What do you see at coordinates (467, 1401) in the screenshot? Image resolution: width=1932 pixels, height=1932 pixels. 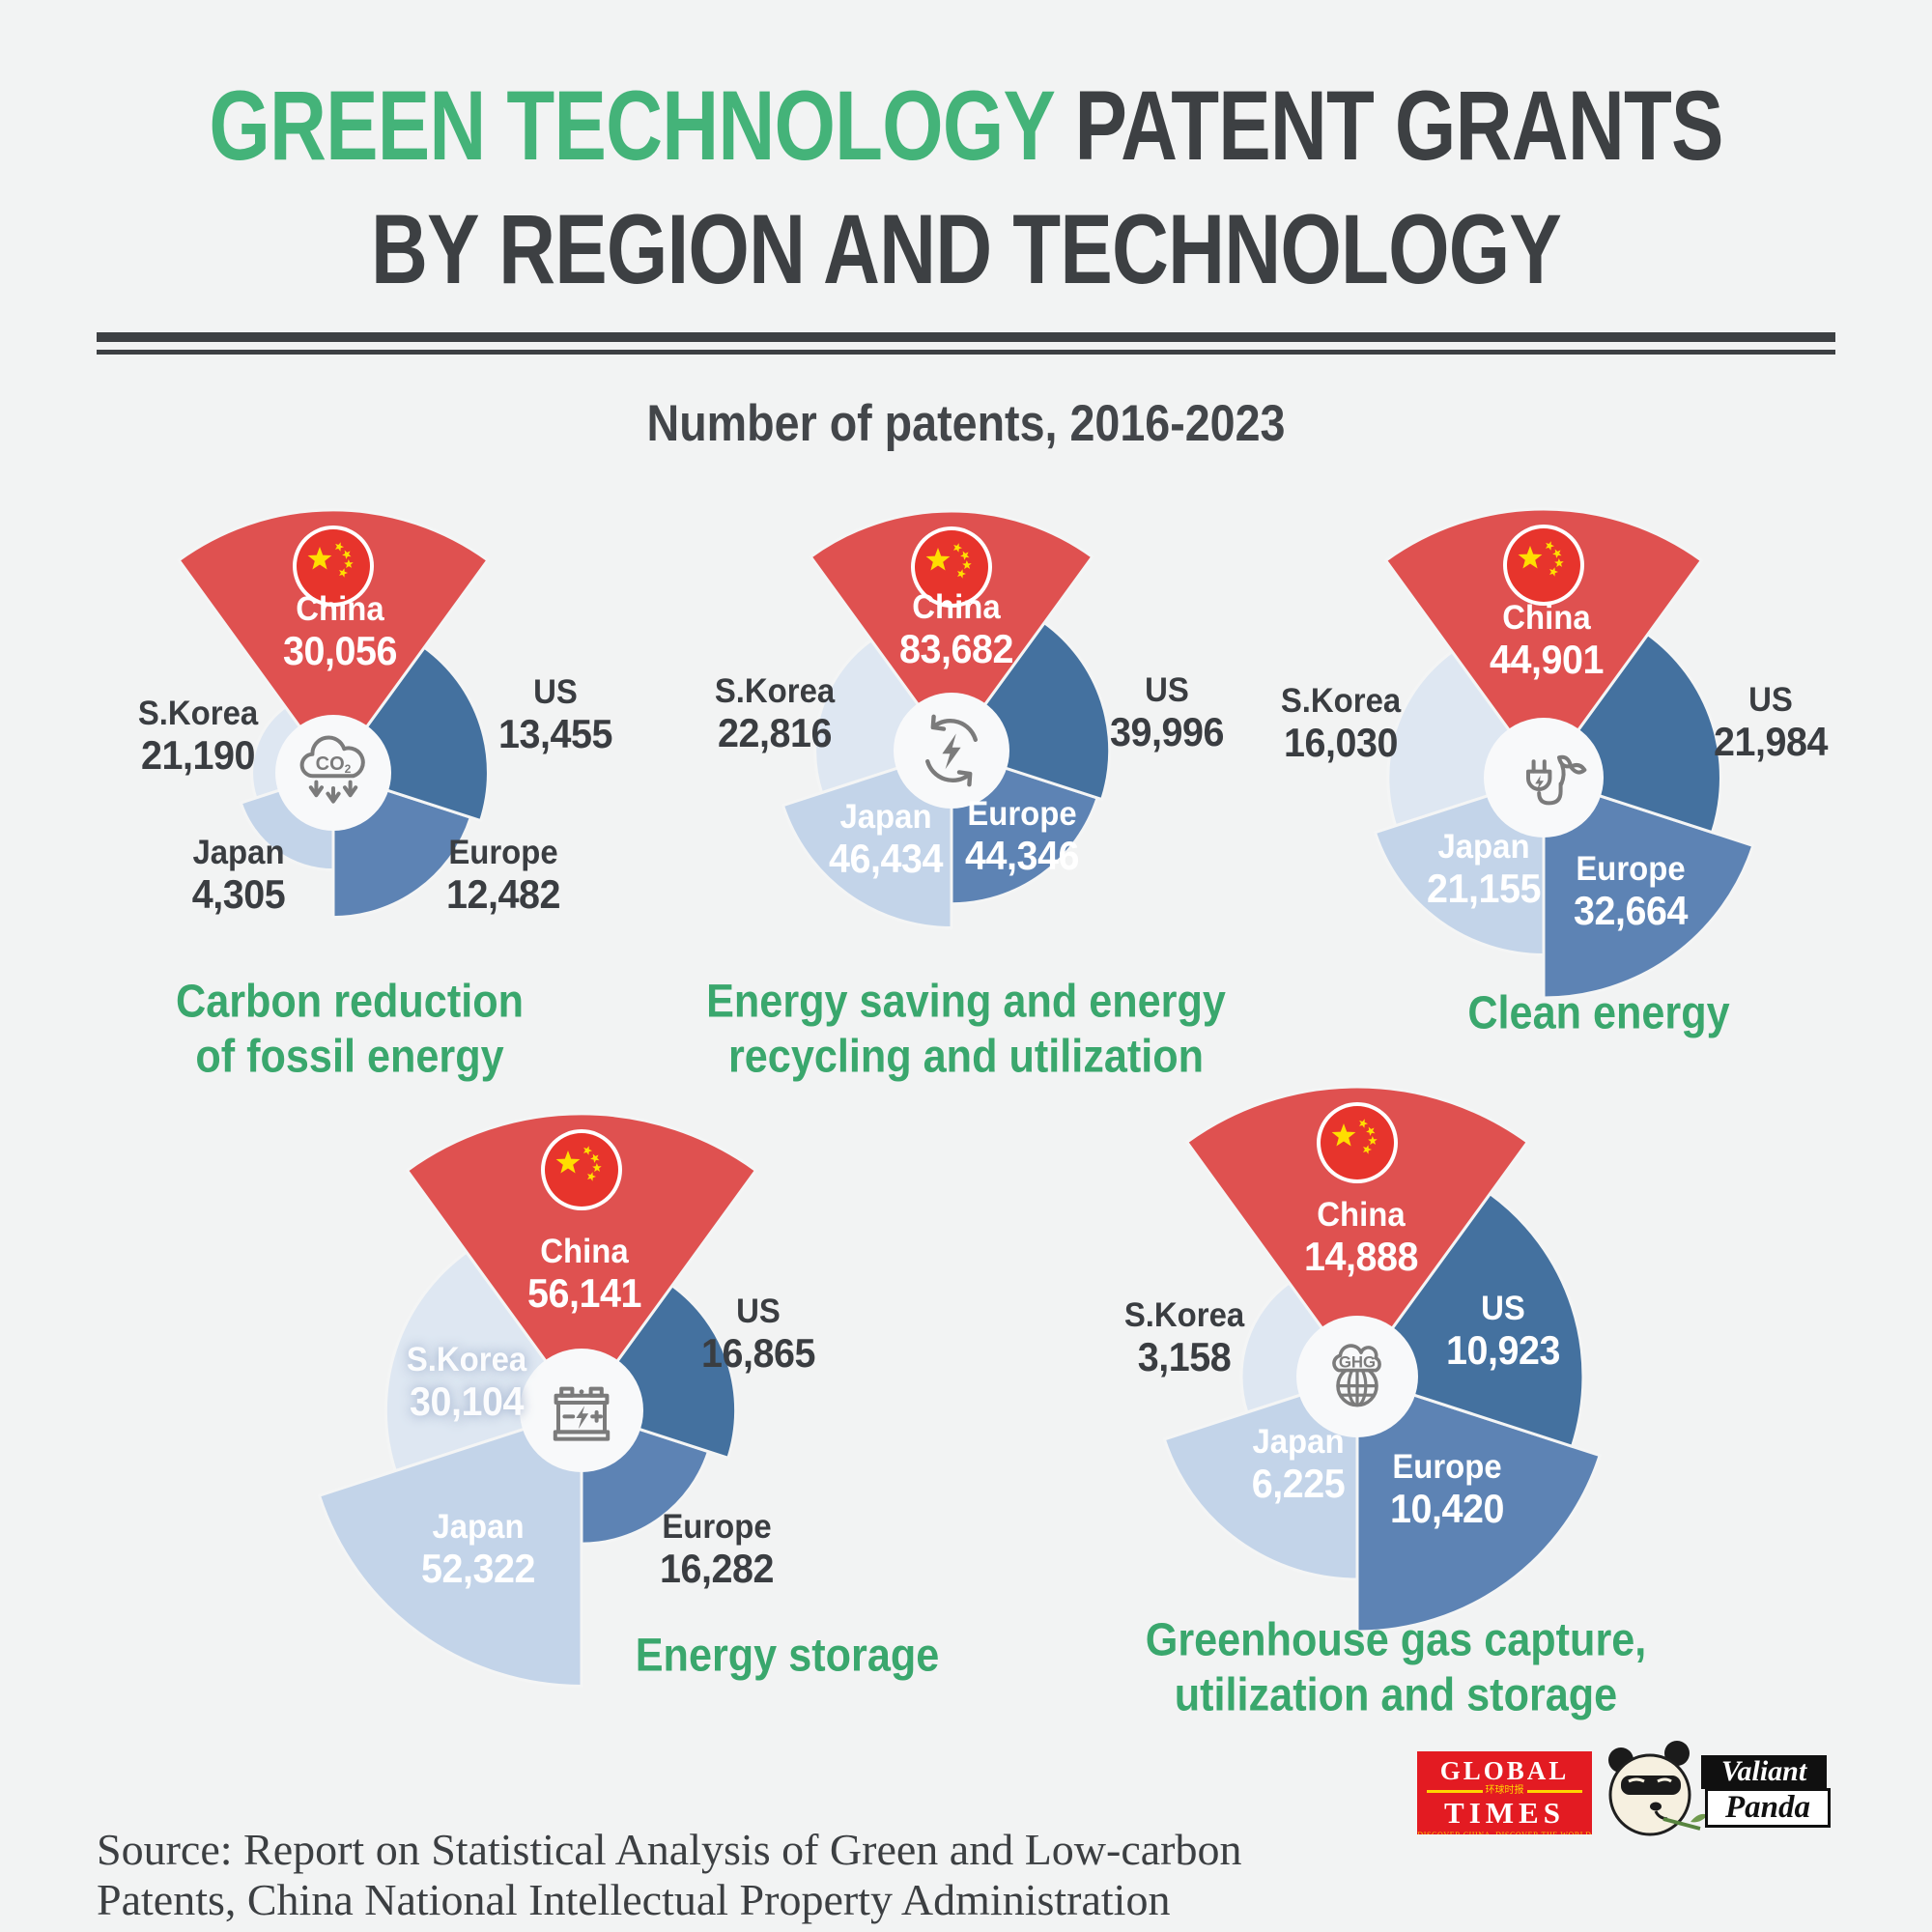 I see `patent-count: 30,104` at bounding box center [467, 1401].